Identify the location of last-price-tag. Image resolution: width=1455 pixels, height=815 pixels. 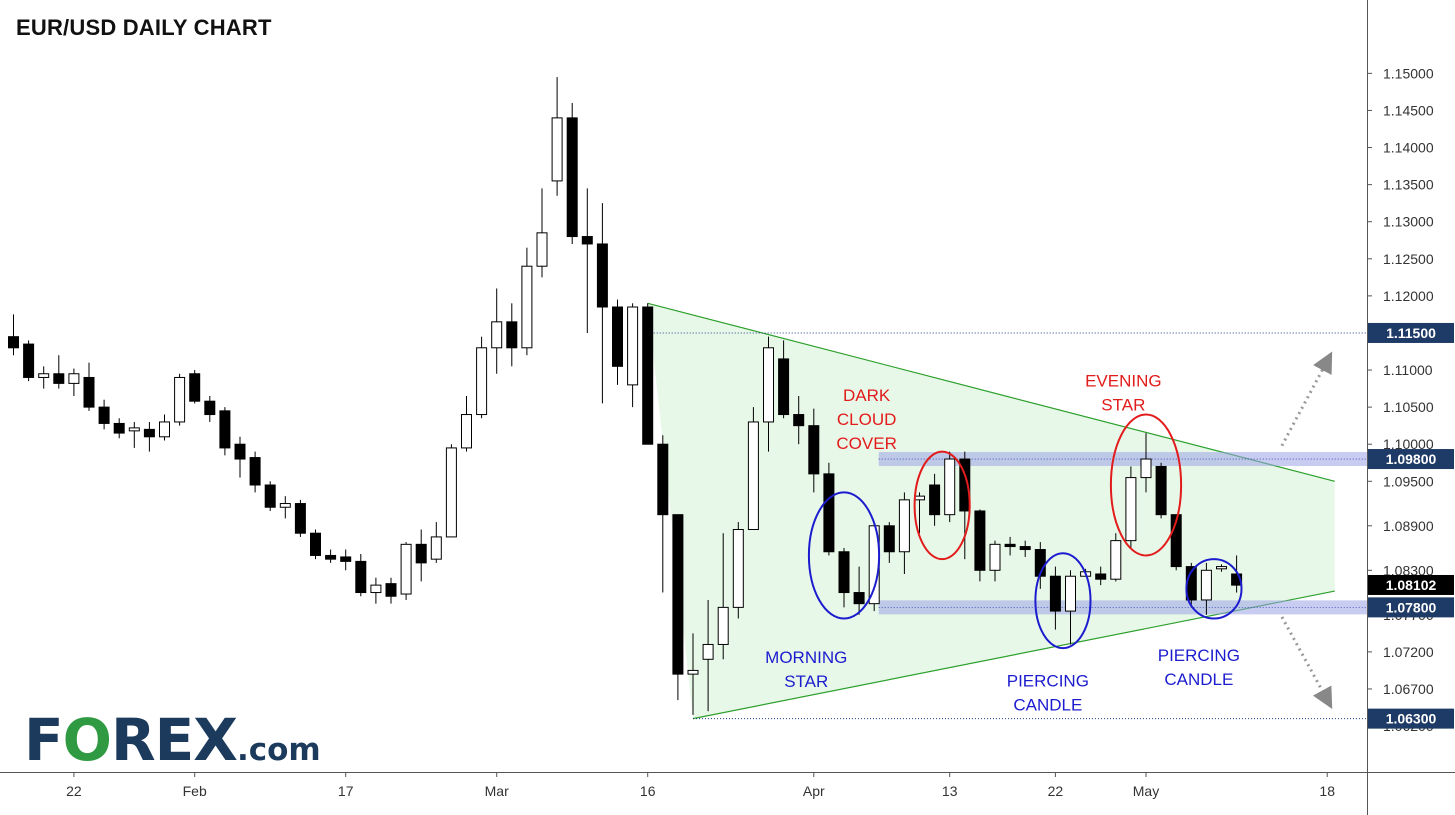
(1411, 584).